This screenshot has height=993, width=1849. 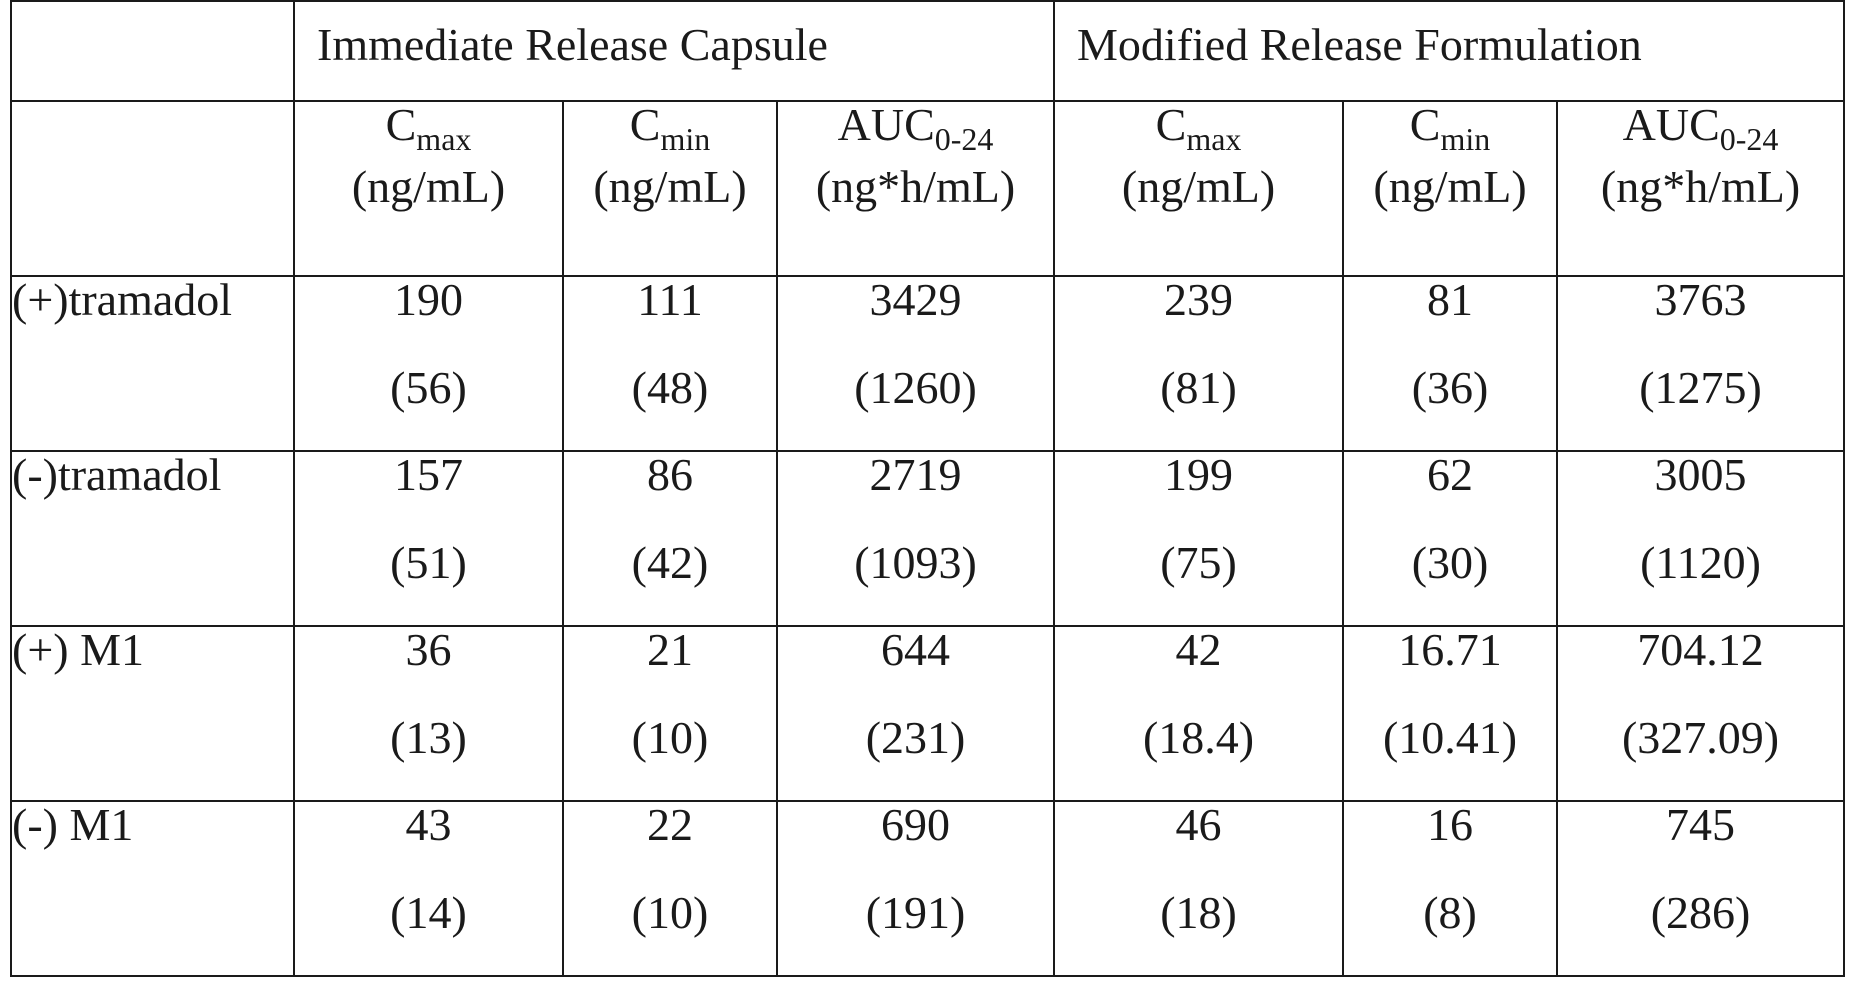 I want to click on mean-value: 190, so click(x=428, y=321).